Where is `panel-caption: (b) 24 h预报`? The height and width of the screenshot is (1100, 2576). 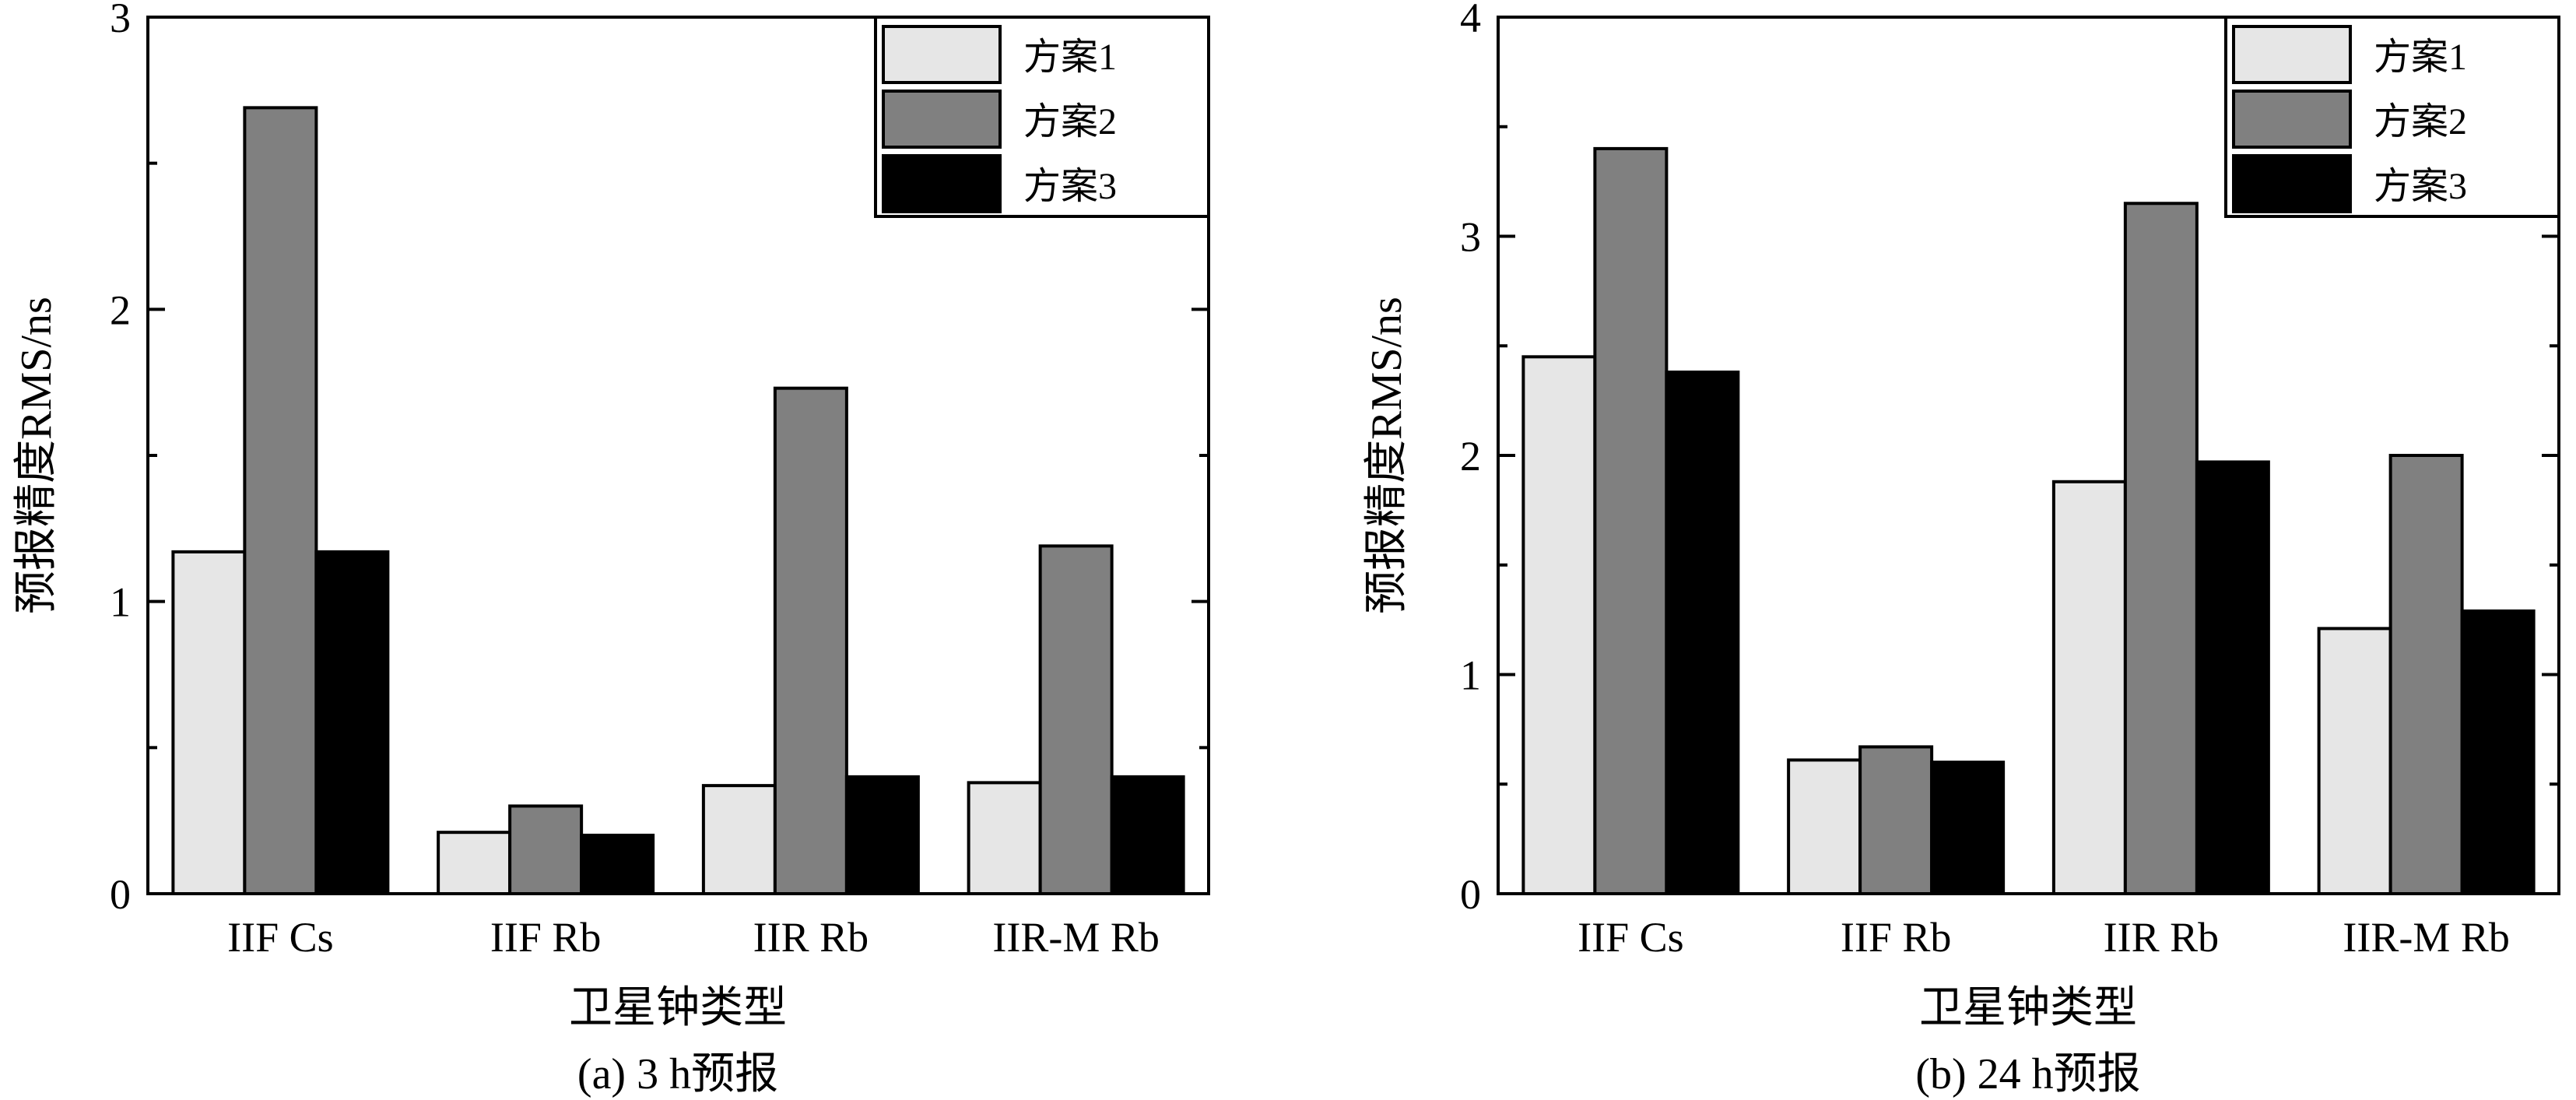
panel-caption: (b) 24 h预报 is located at coordinates (2028, 1074).